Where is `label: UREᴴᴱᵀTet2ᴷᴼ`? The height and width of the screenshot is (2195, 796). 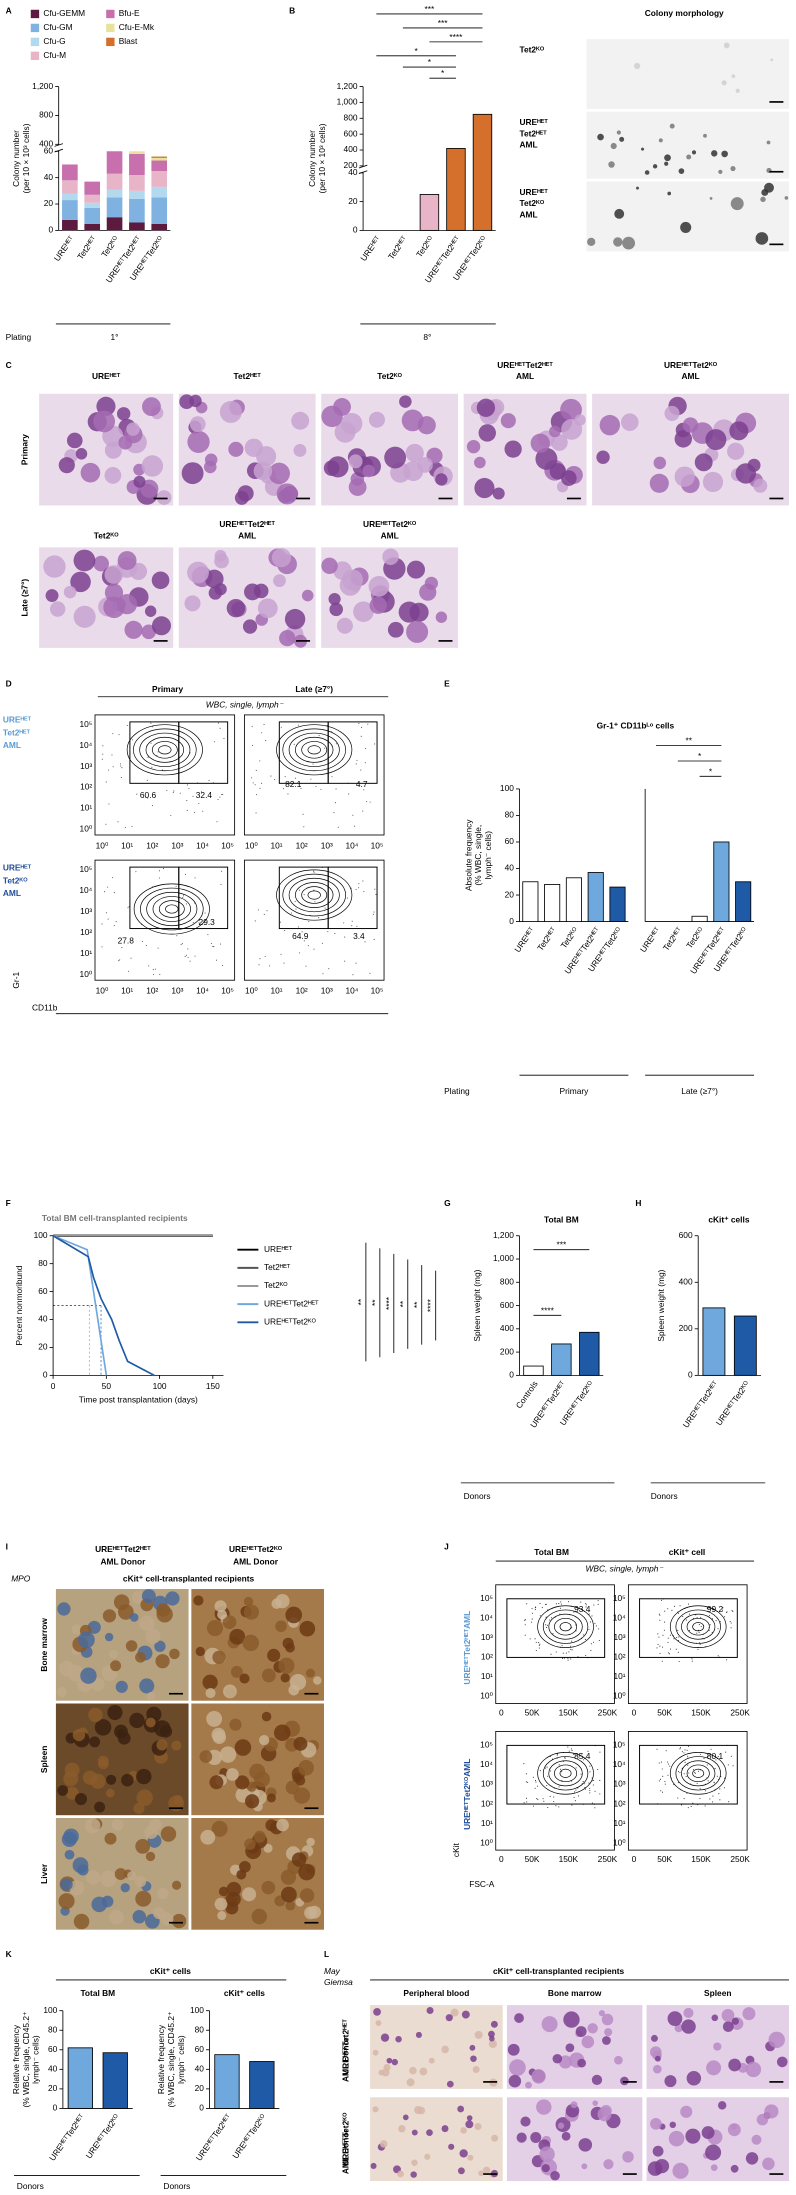 label: UREᴴᴱᵀTet2ᴷᴼ is located at coordinates (256, 1549).